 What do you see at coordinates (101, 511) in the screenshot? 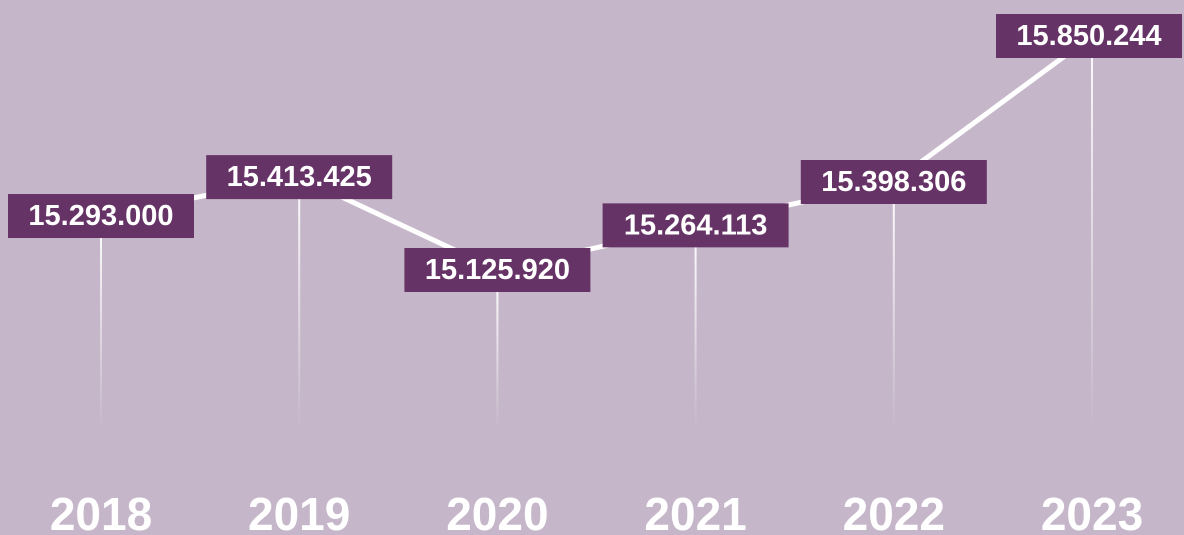
I see `x-tick-label: 2018` at bounding box center [101, 511].